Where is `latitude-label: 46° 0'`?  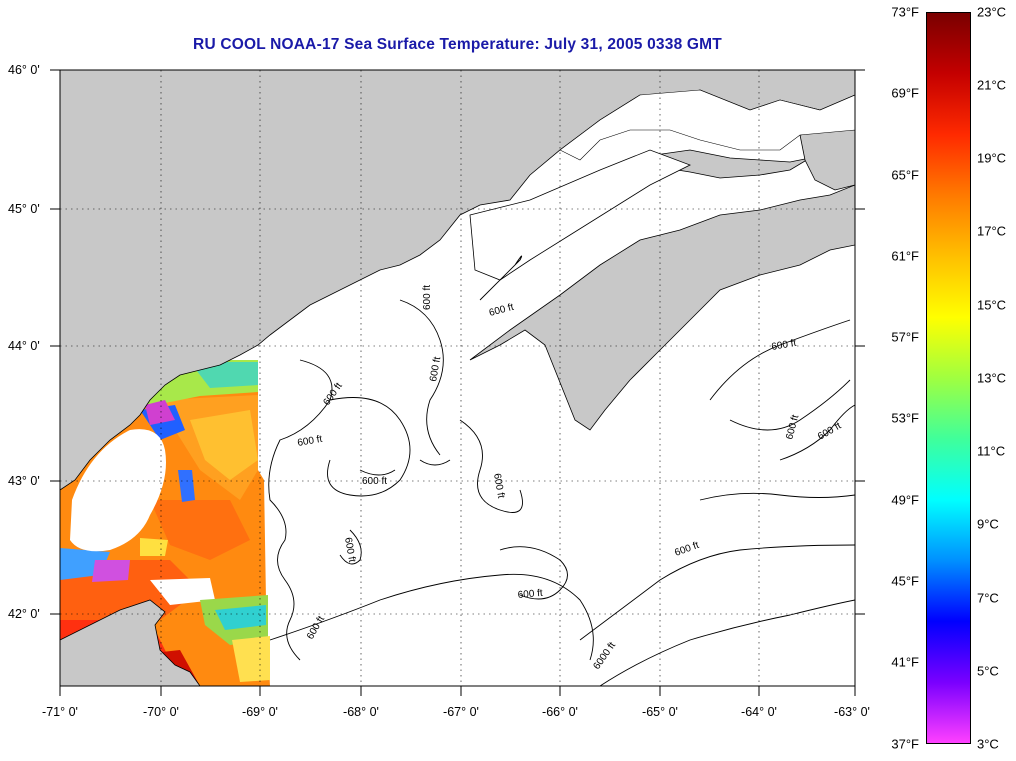 latitude-label: 46° 0' is located at coordinates (24, 70).